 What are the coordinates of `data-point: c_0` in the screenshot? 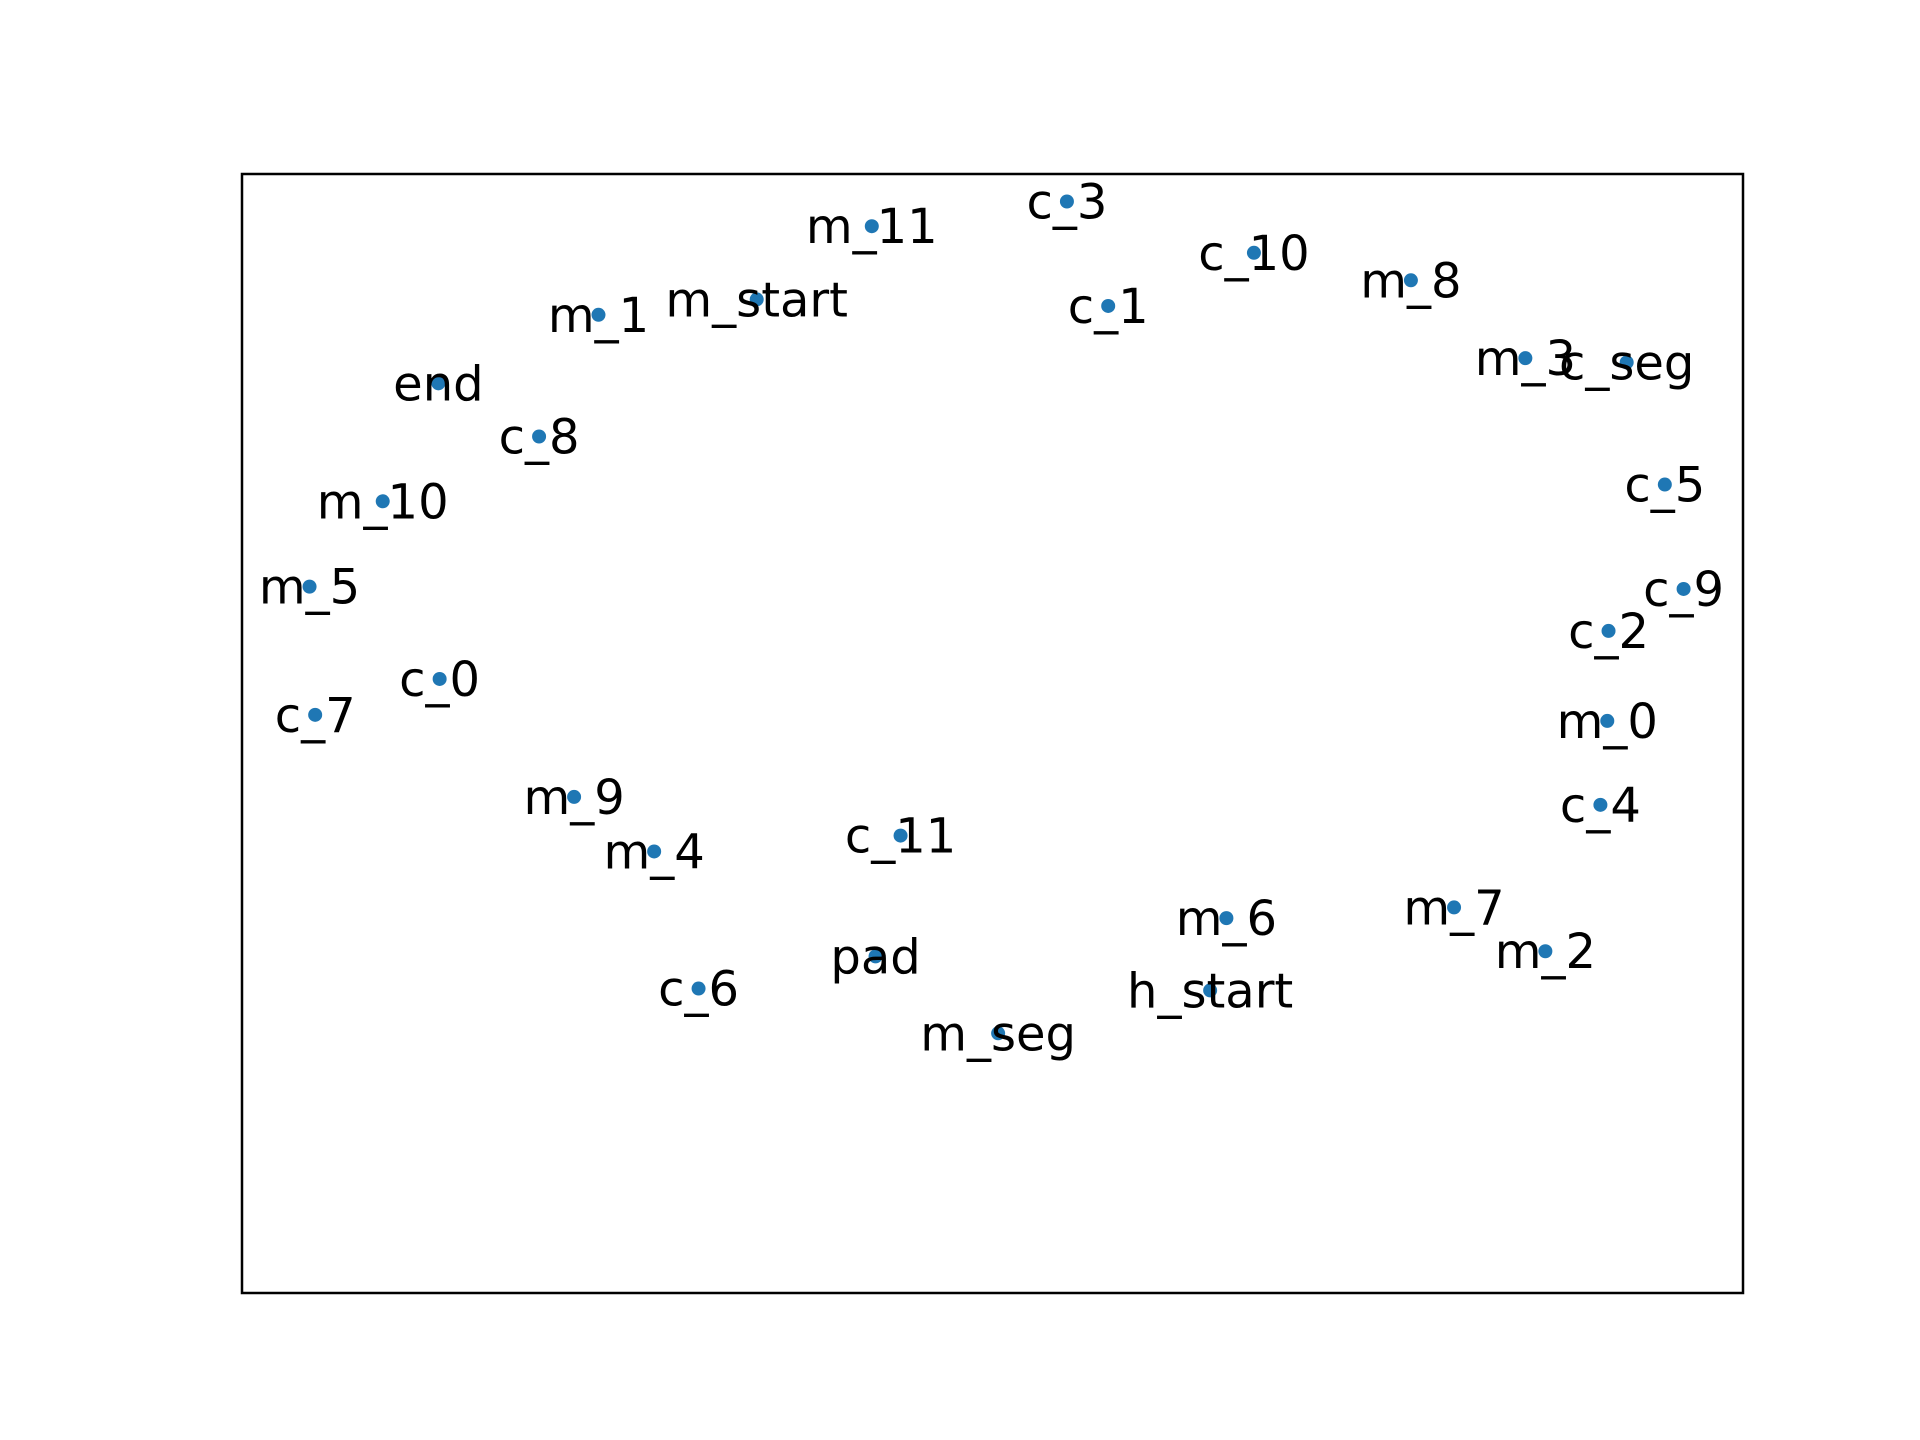 It's located at (439, 680).